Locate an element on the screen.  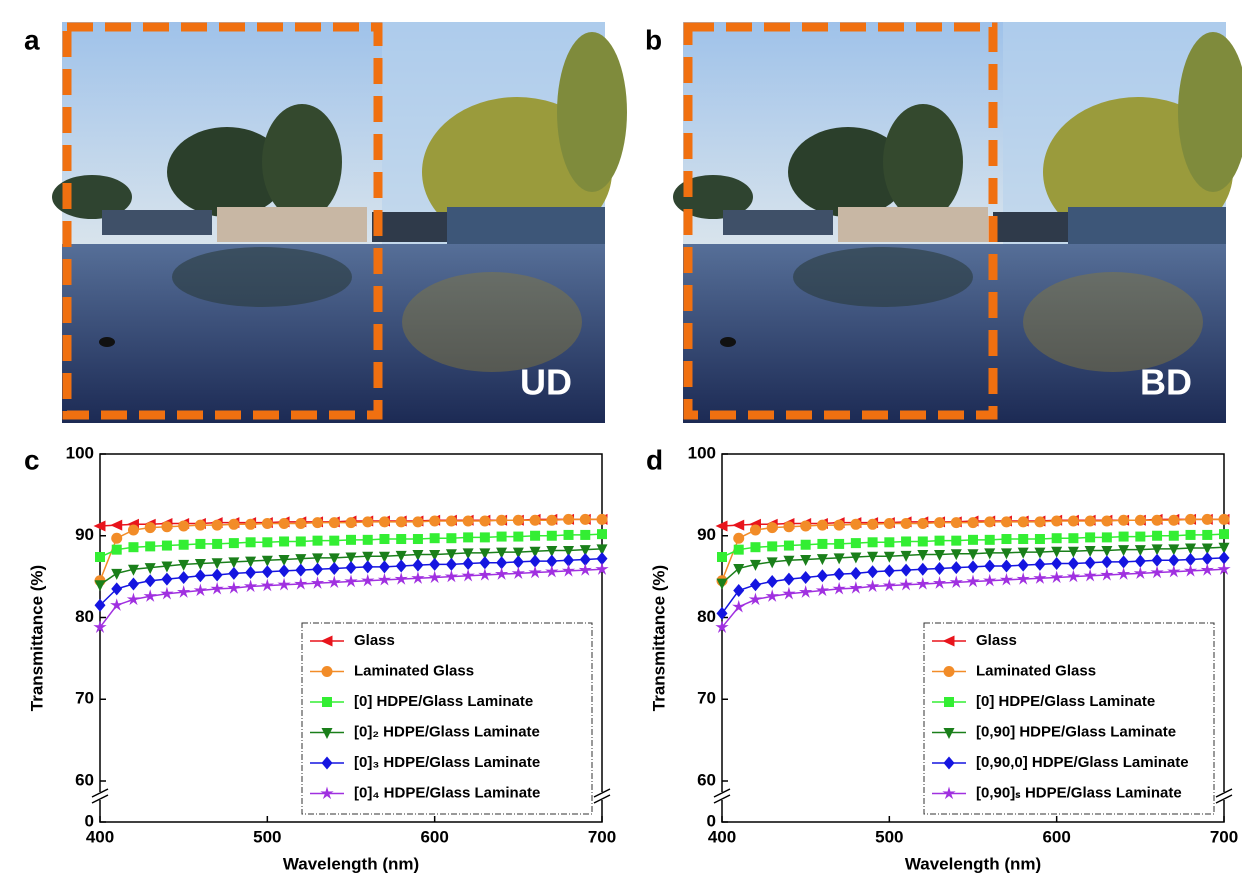
y-tick-label: 100 is located at coordinates (80, 452).